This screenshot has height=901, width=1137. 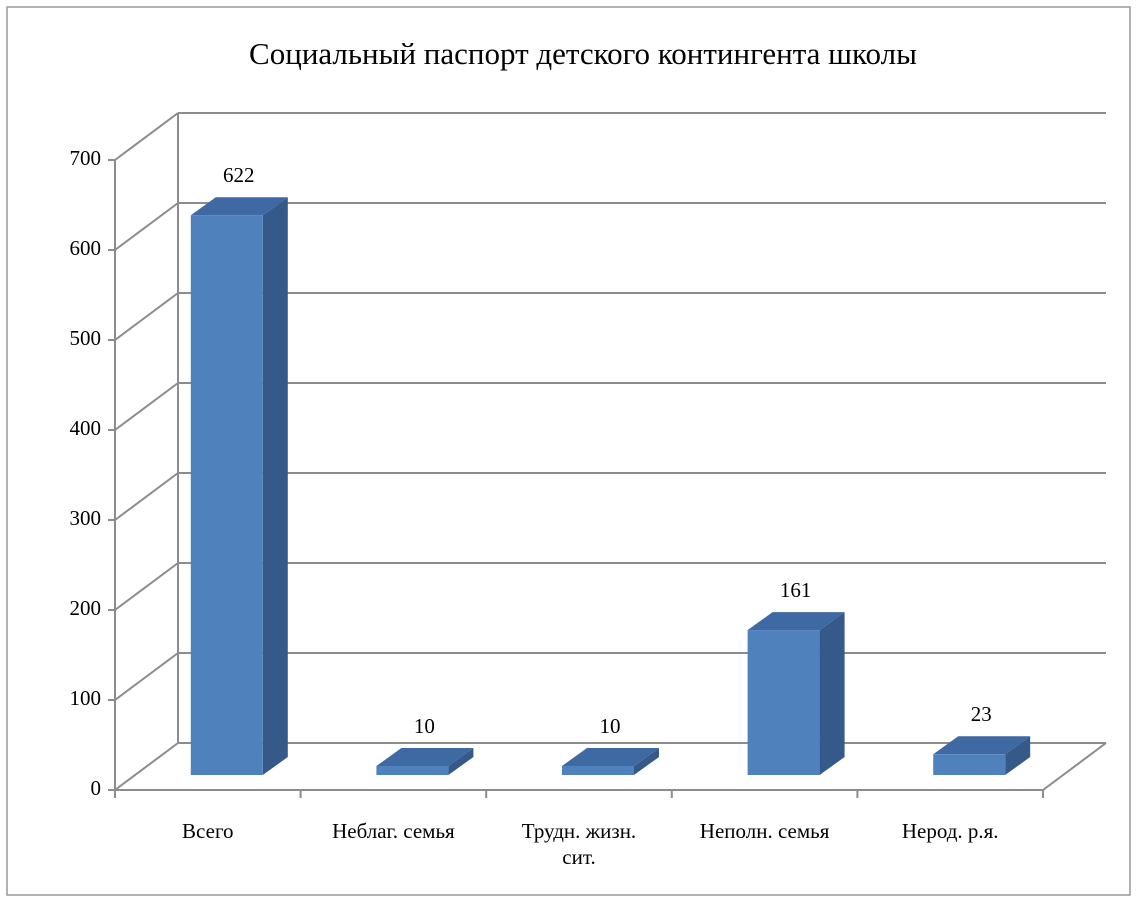 I want to click on x-tick-label: Нерод. р.я., so click(x=950, y=831).